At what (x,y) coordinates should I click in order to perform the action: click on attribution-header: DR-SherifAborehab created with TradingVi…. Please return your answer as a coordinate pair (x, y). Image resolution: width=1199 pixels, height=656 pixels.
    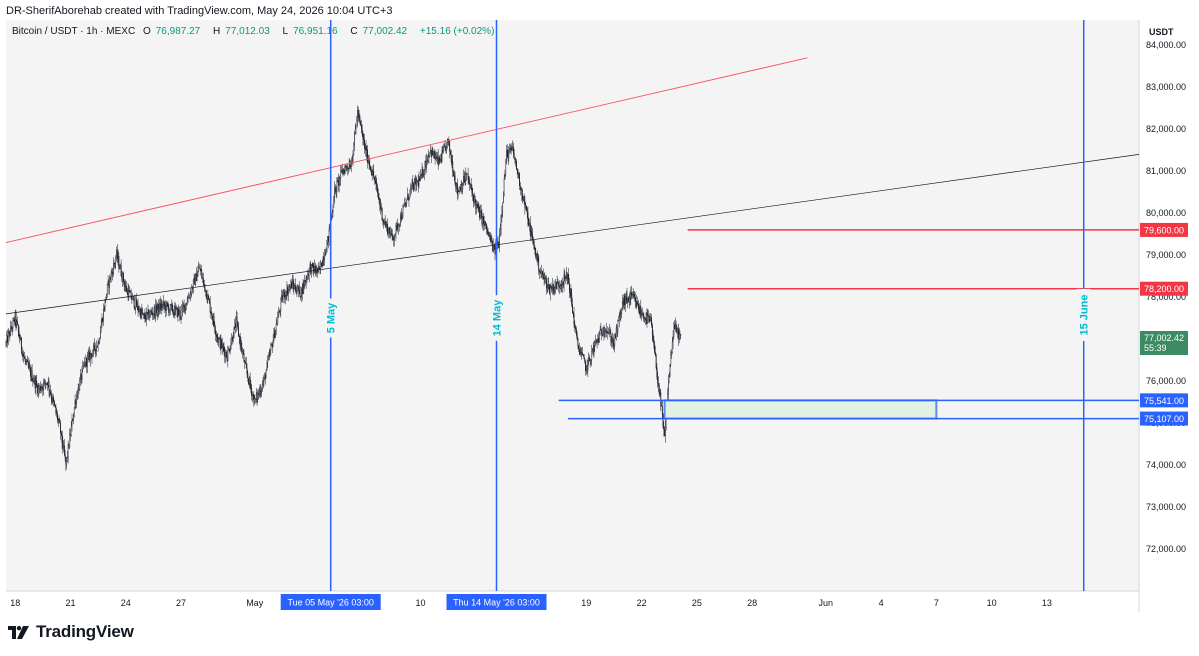
    Looking at the image, I should click on (199, 11).